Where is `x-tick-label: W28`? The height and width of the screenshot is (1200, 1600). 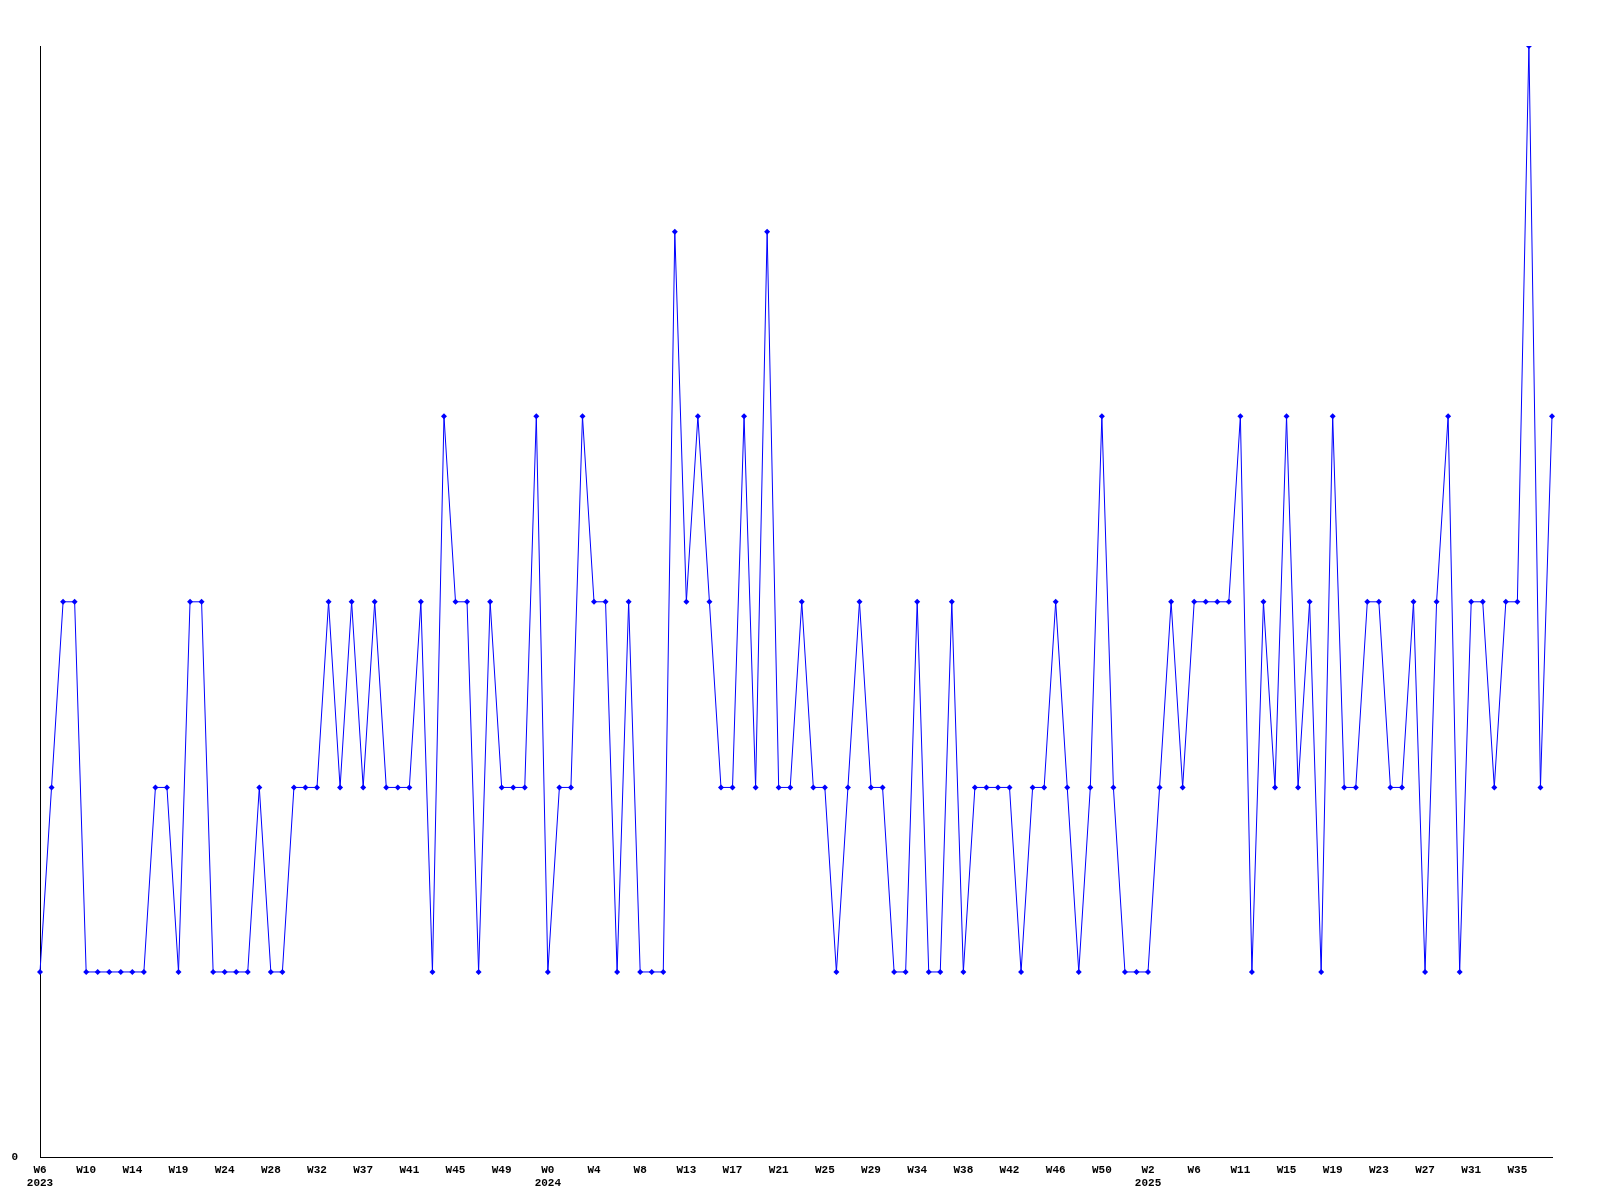 x-tick-label: W28 is located at coordinates (271, 1169).